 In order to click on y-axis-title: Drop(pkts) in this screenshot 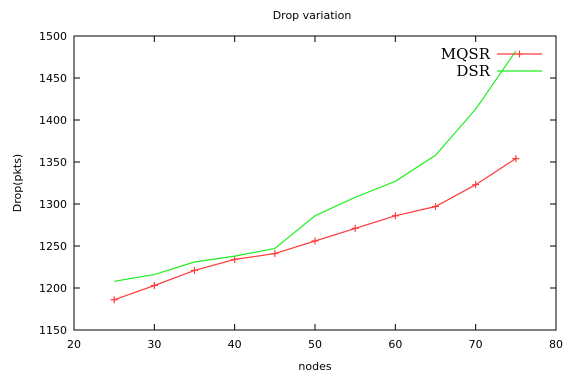, I will do `click(17, 183)`.